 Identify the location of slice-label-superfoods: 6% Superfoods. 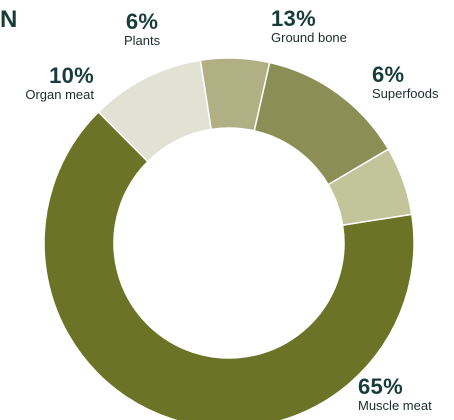
(405, 81).